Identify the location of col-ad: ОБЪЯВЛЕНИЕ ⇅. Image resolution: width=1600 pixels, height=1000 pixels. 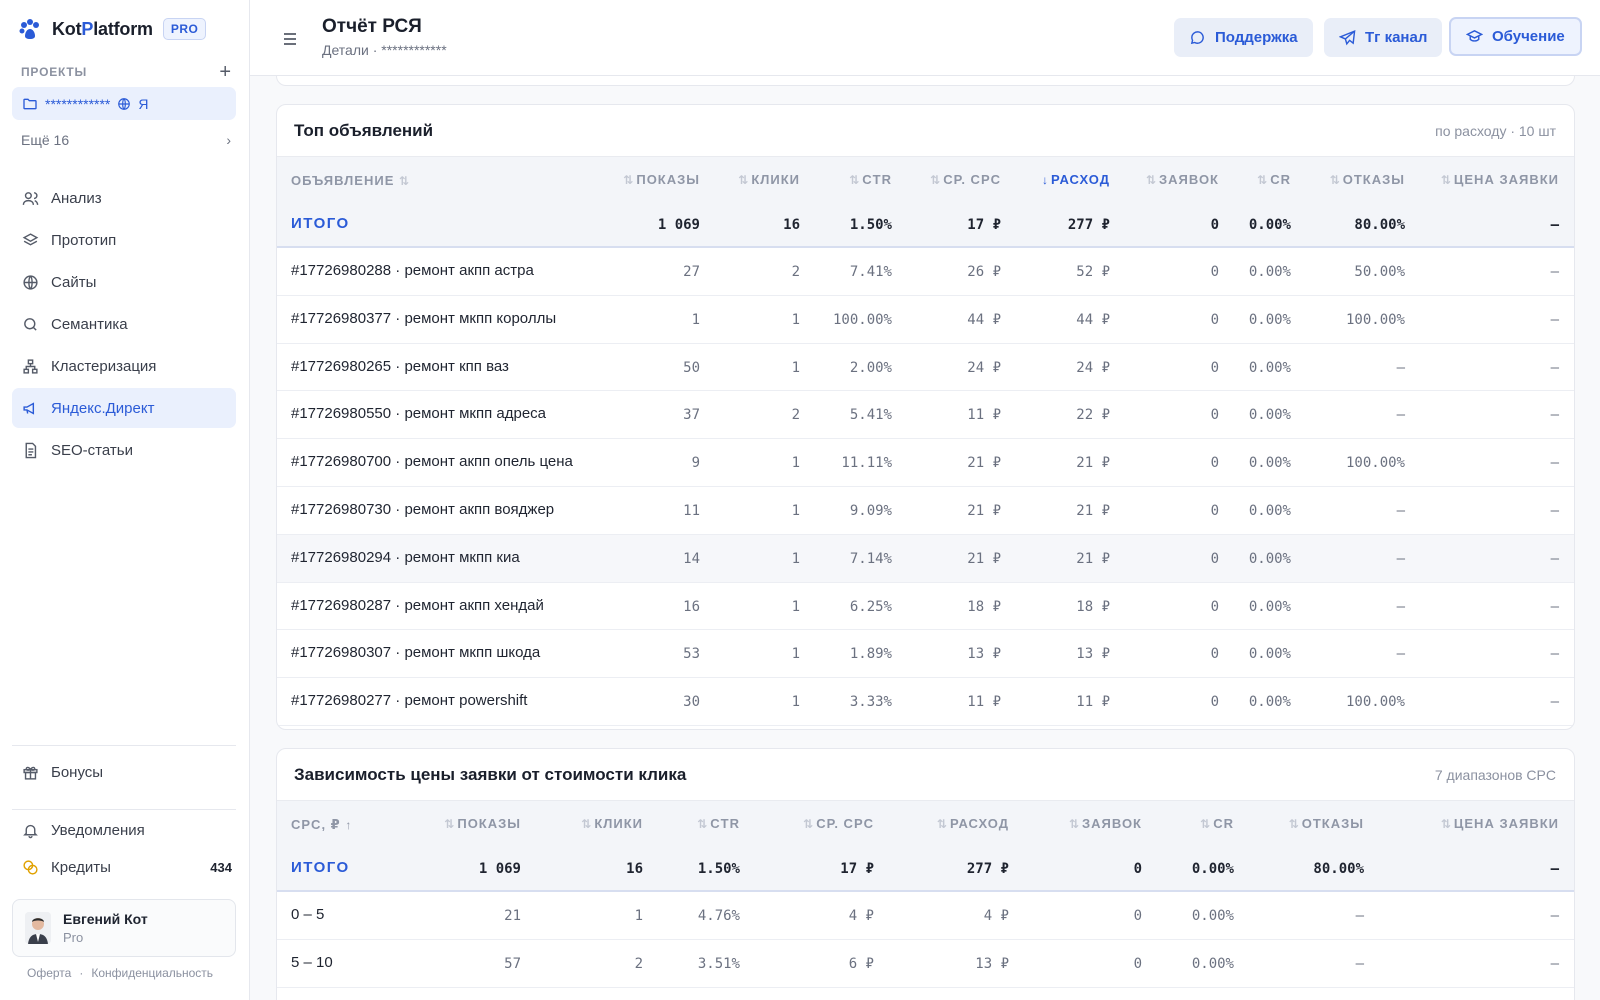
(350, 180).